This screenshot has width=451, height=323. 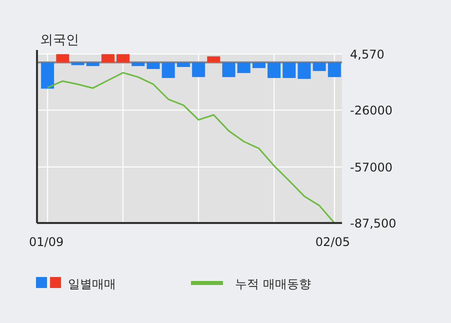 I want to click on legend-label: 누적 매매동향, so click(x=273, y=284).